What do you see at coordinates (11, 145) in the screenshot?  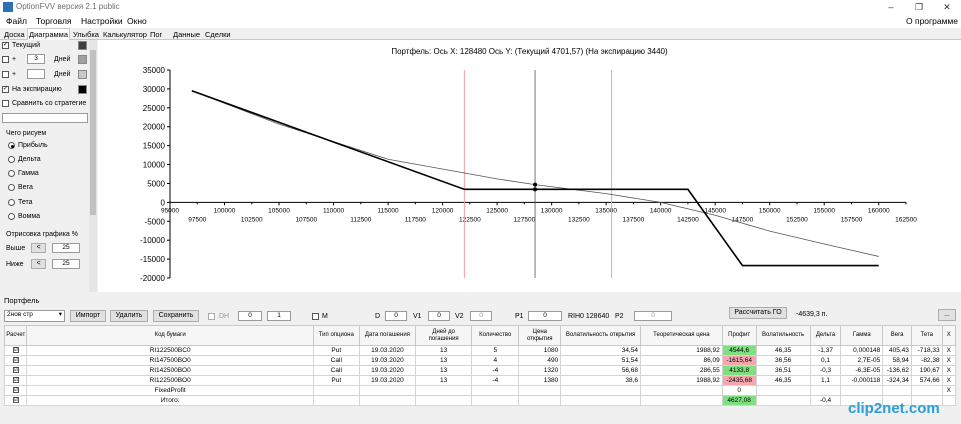 I see `radio-profit` at bounding box center [11, 145].